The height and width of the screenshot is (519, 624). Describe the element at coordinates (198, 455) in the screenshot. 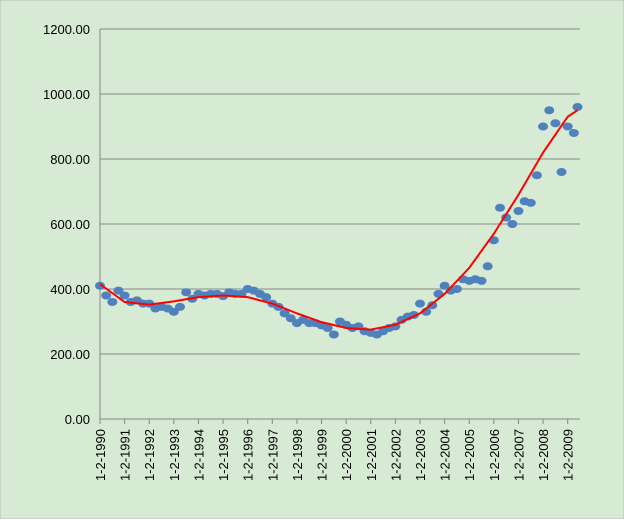

I see `x-tick-label: 1-2-1994` at that location.